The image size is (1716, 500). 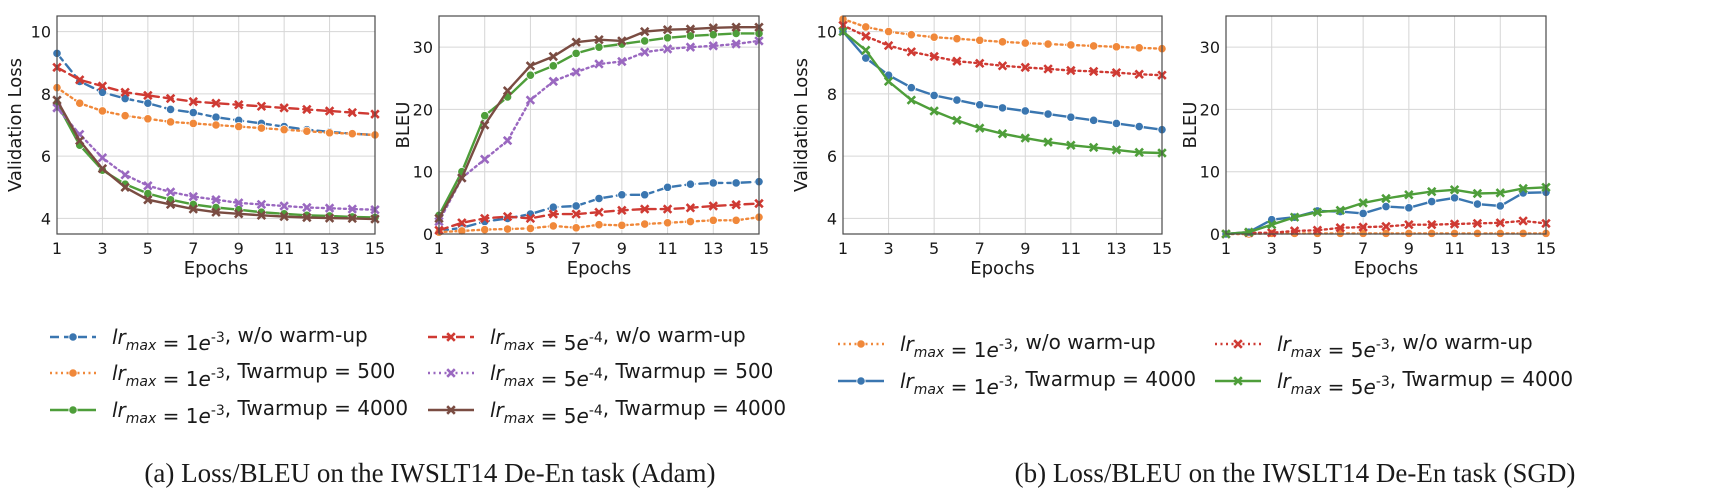 What do you see at coordinates (934, 248) in the screenshot?
I see `x-tick-label: 5` at bounding box center [934, 248].